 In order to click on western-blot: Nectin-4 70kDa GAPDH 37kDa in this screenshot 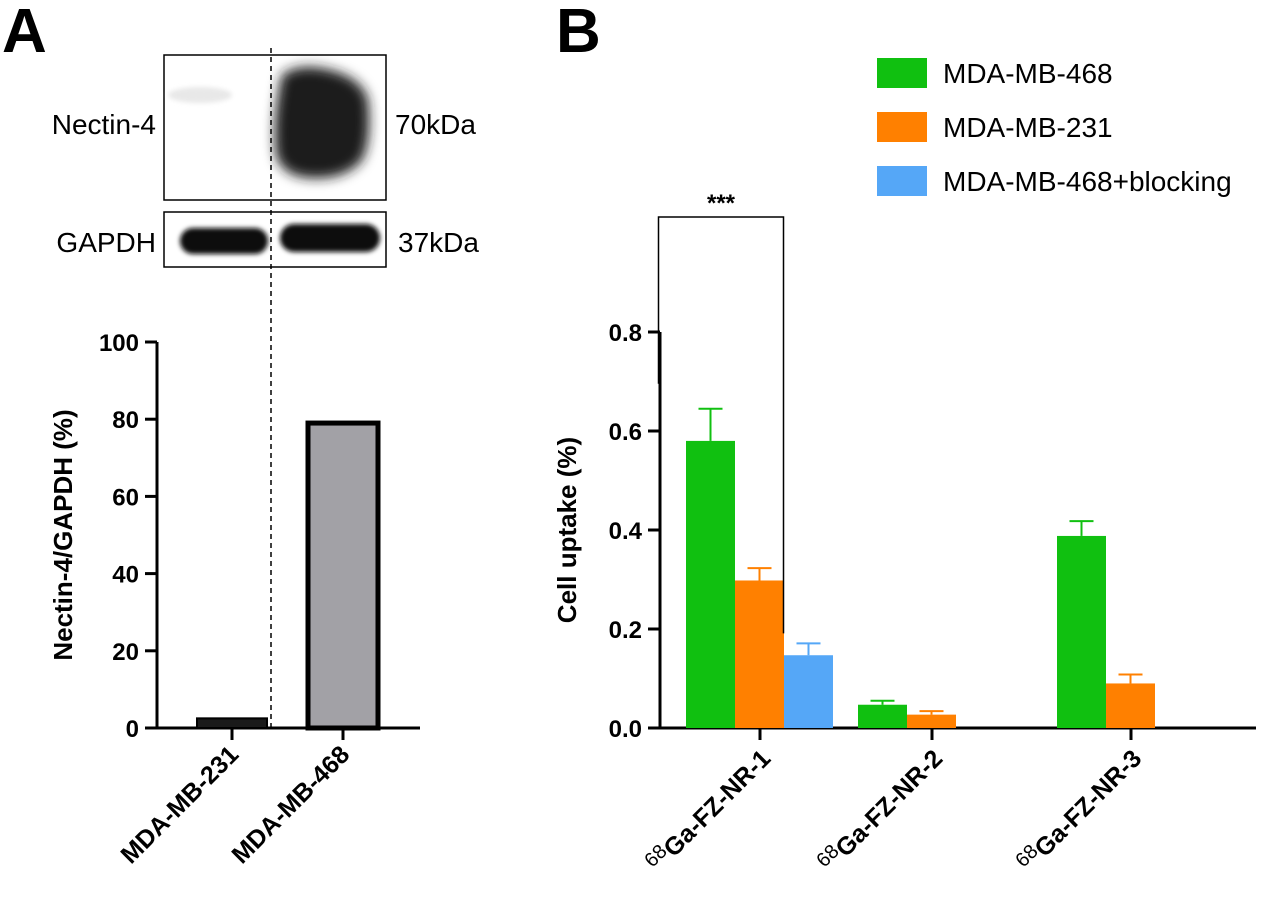, I will do `click(265, 161)`.